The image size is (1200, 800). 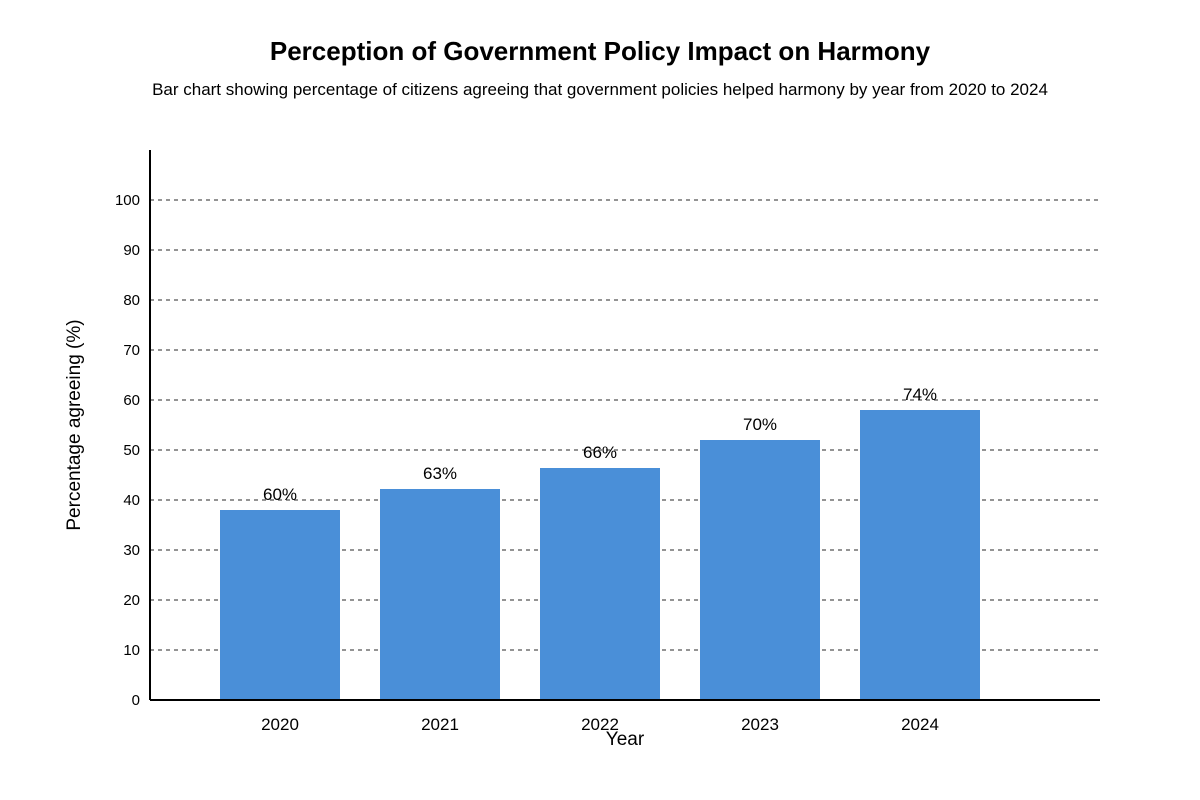 What do you see at coordinates (280, 724) in the screenshot?
I see `x-tick-label: 2020` at bounding box center [280, 724].